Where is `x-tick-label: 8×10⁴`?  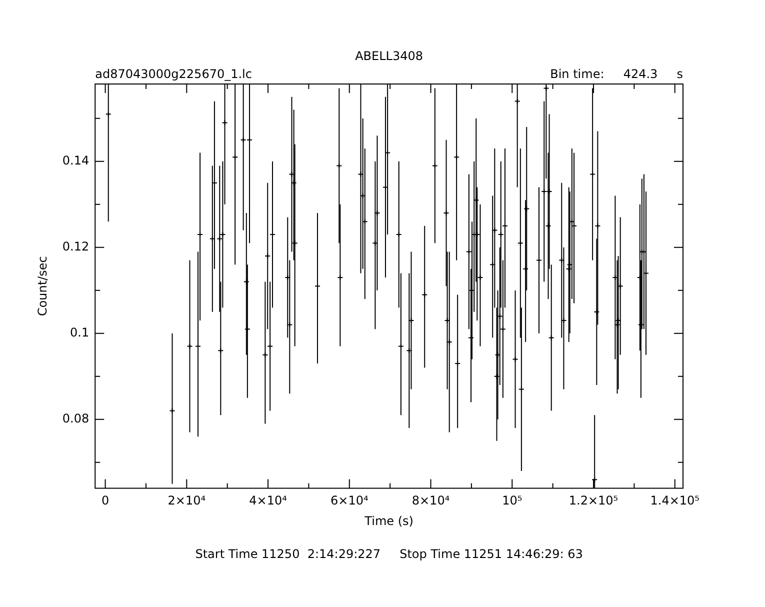 x-tick-label: 8×10⁴ is located at coordinates (431, 501).